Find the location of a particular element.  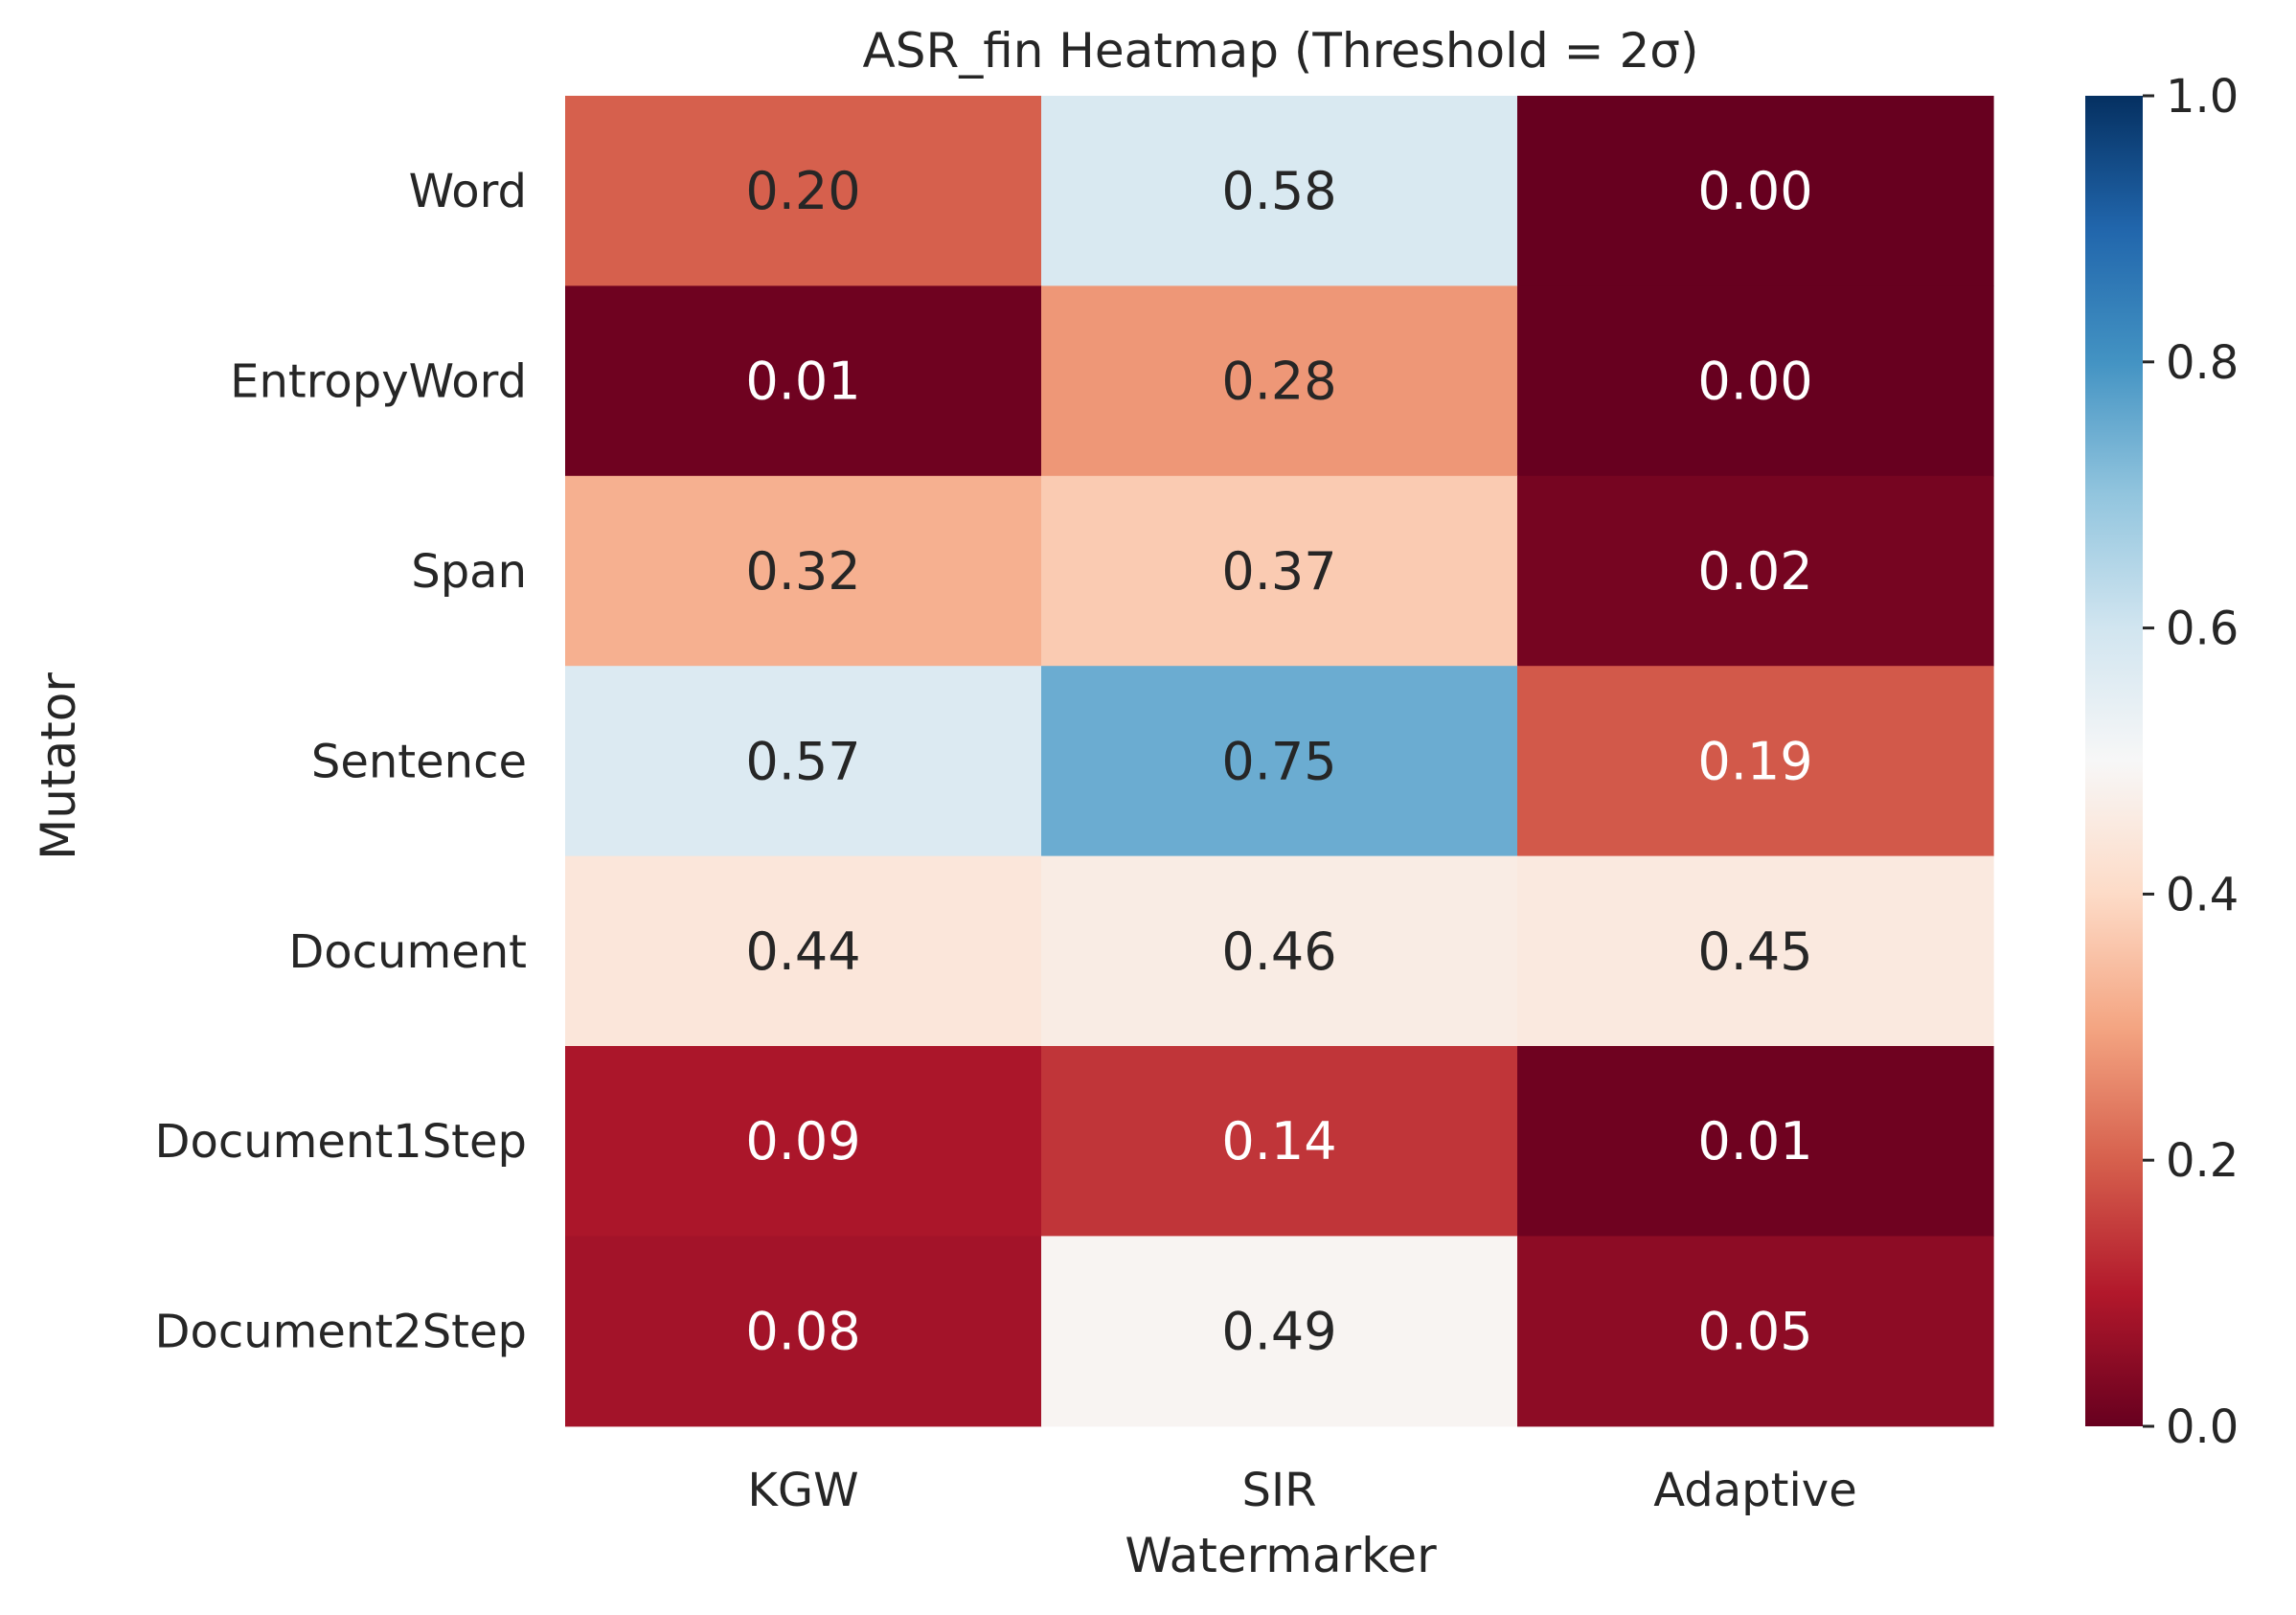

colorbar-tick-label: 0.8 is located at coordinates (2202, 363).